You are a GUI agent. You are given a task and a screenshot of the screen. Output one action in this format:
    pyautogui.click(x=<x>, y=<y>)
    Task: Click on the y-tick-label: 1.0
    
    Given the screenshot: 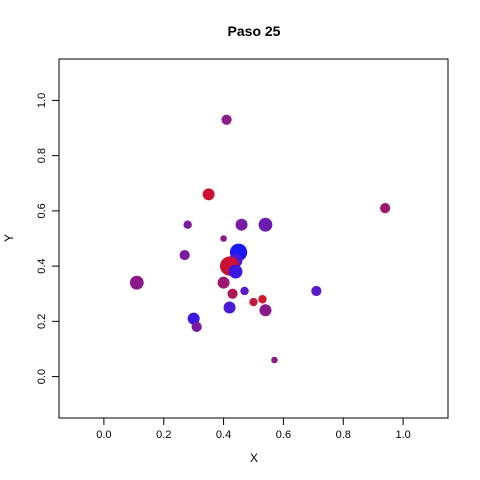 What is the action you would take?
    pyautogui.click(x=42, y=100)
    